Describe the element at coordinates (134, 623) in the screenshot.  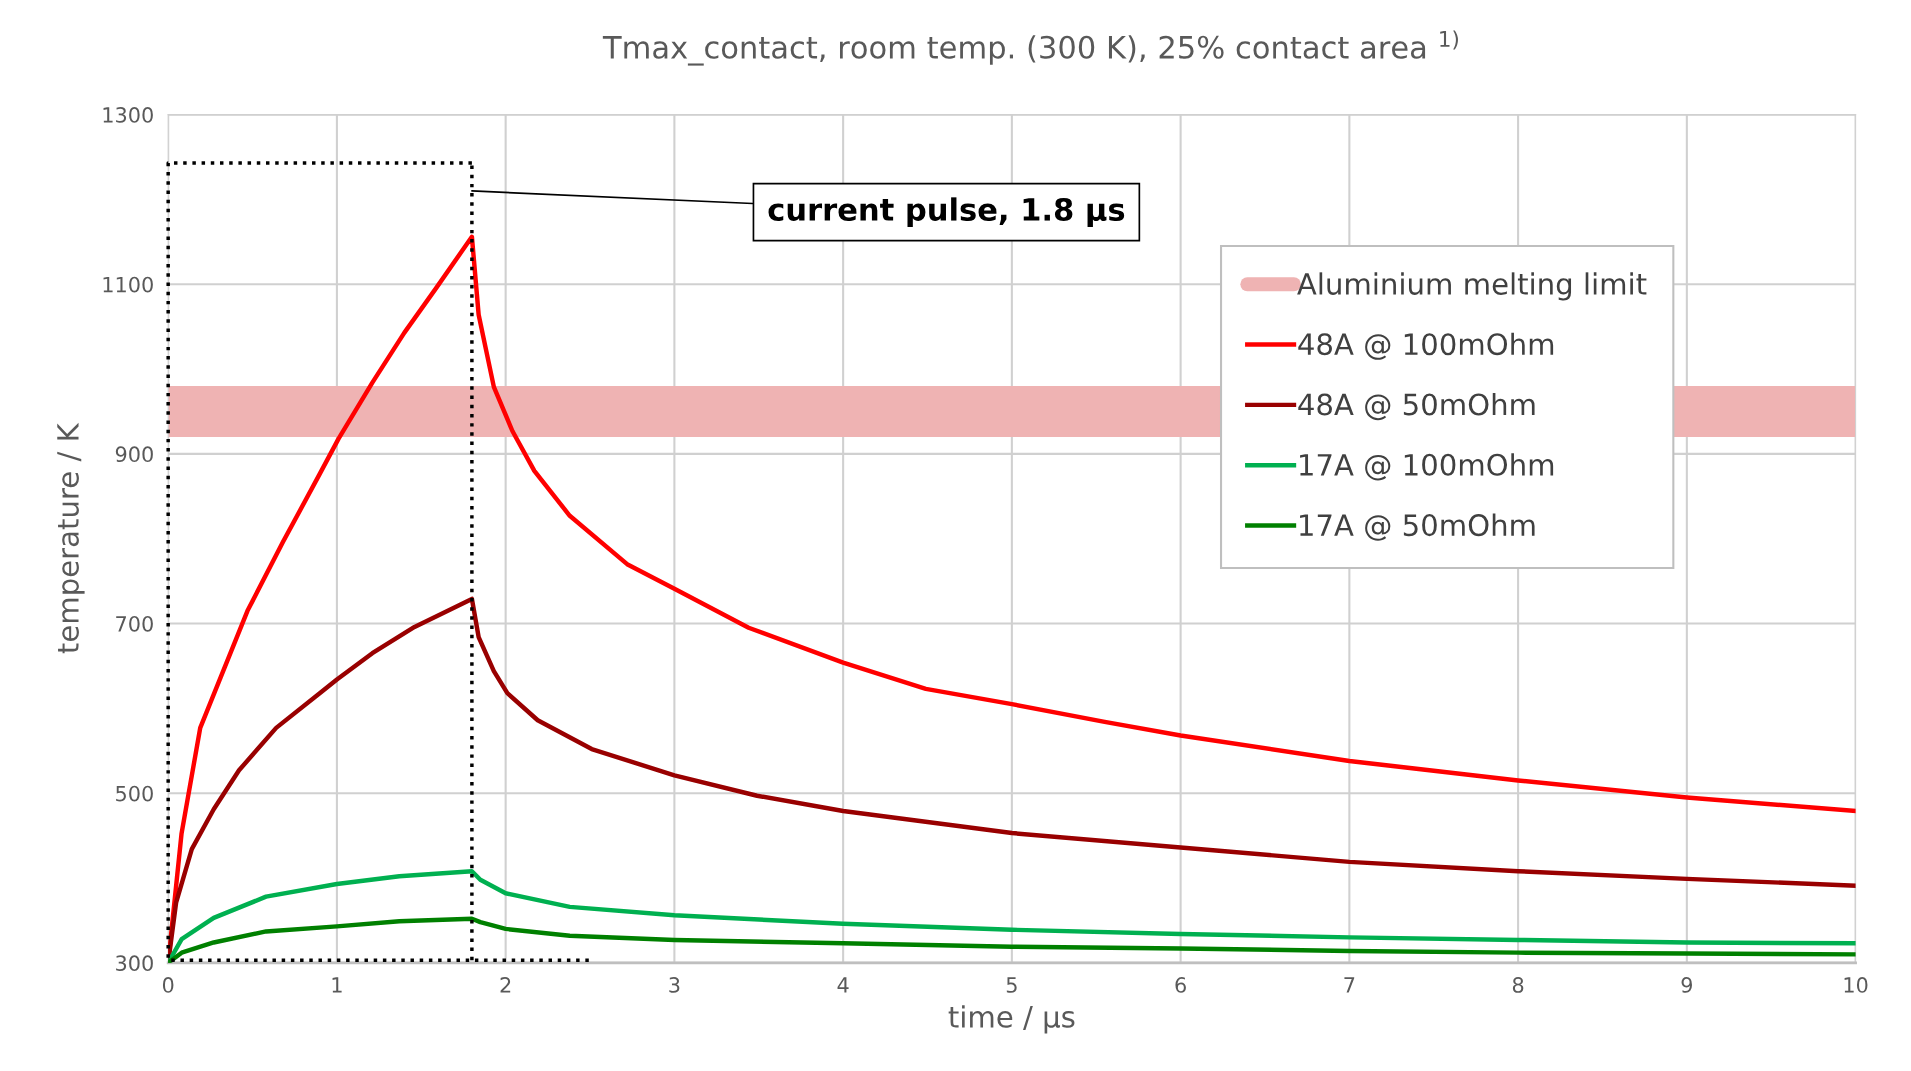
I see `y-tick-label: 700` at that location.